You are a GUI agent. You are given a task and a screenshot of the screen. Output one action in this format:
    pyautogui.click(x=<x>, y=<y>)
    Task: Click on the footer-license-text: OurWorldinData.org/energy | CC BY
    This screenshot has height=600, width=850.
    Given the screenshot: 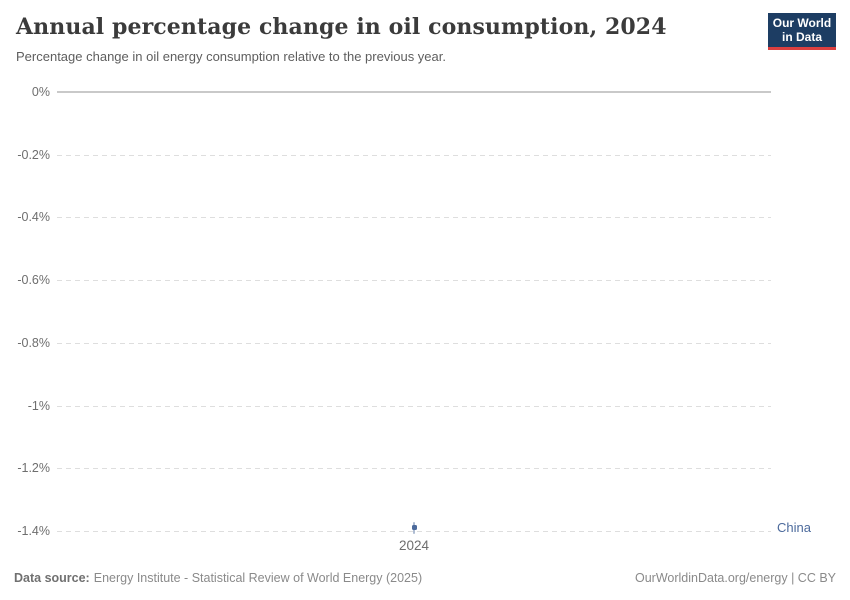 What is the action you would take?
    pyautogui.click(x=735, y=578)
    